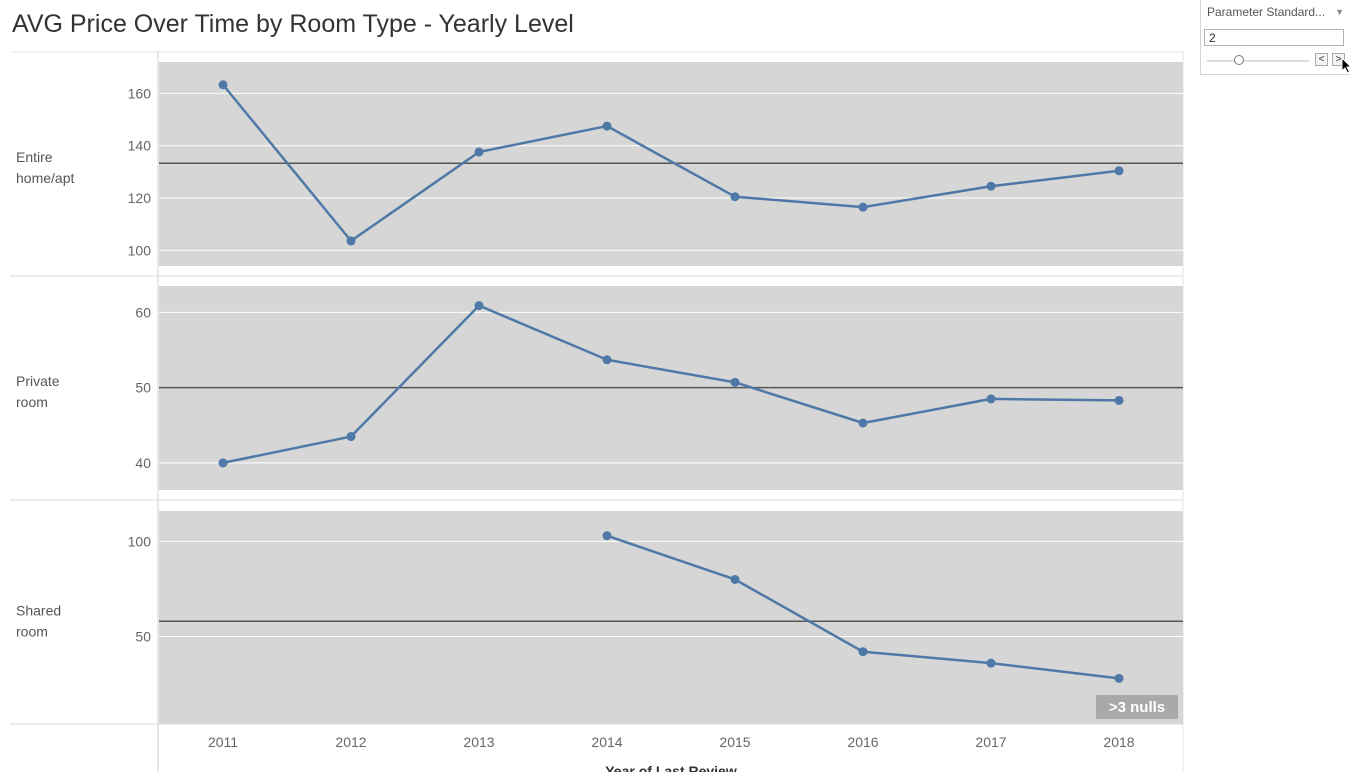 This screenshot has height=772, width=1350. Describe the element at coordinates (1321, 59) in the screenshot. I see `step-prev-button: <` at that location.